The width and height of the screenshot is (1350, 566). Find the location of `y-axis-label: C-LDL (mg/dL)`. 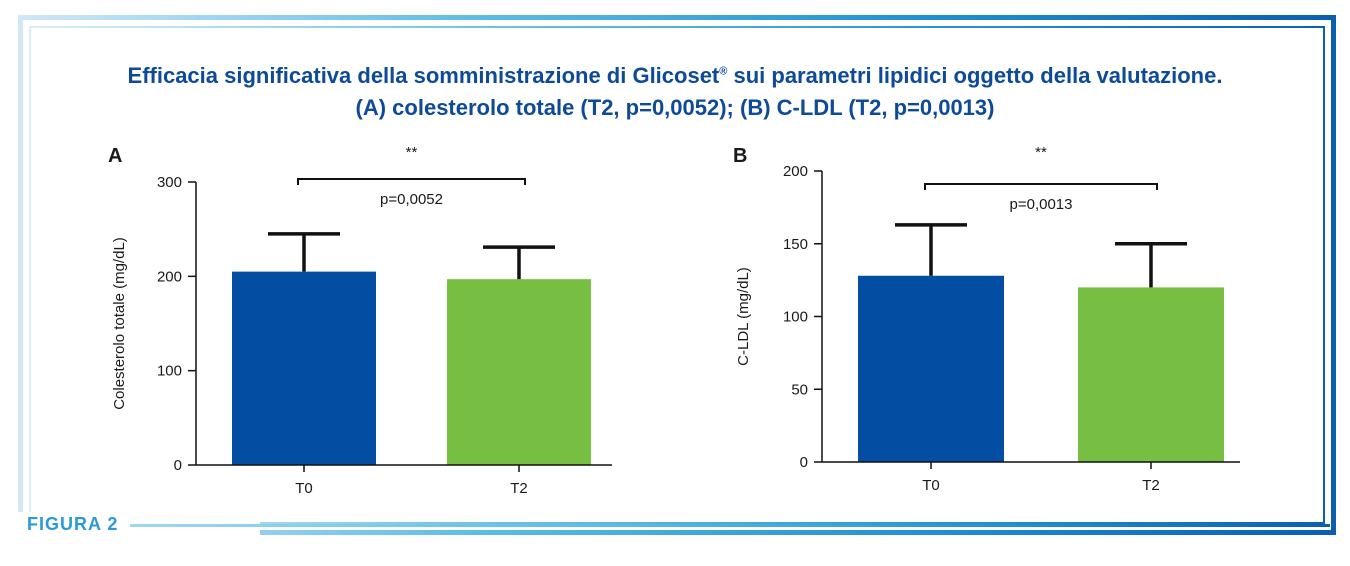

y-axis-label: C-LDL (mg/dL) is located at coordinates (743, 316).